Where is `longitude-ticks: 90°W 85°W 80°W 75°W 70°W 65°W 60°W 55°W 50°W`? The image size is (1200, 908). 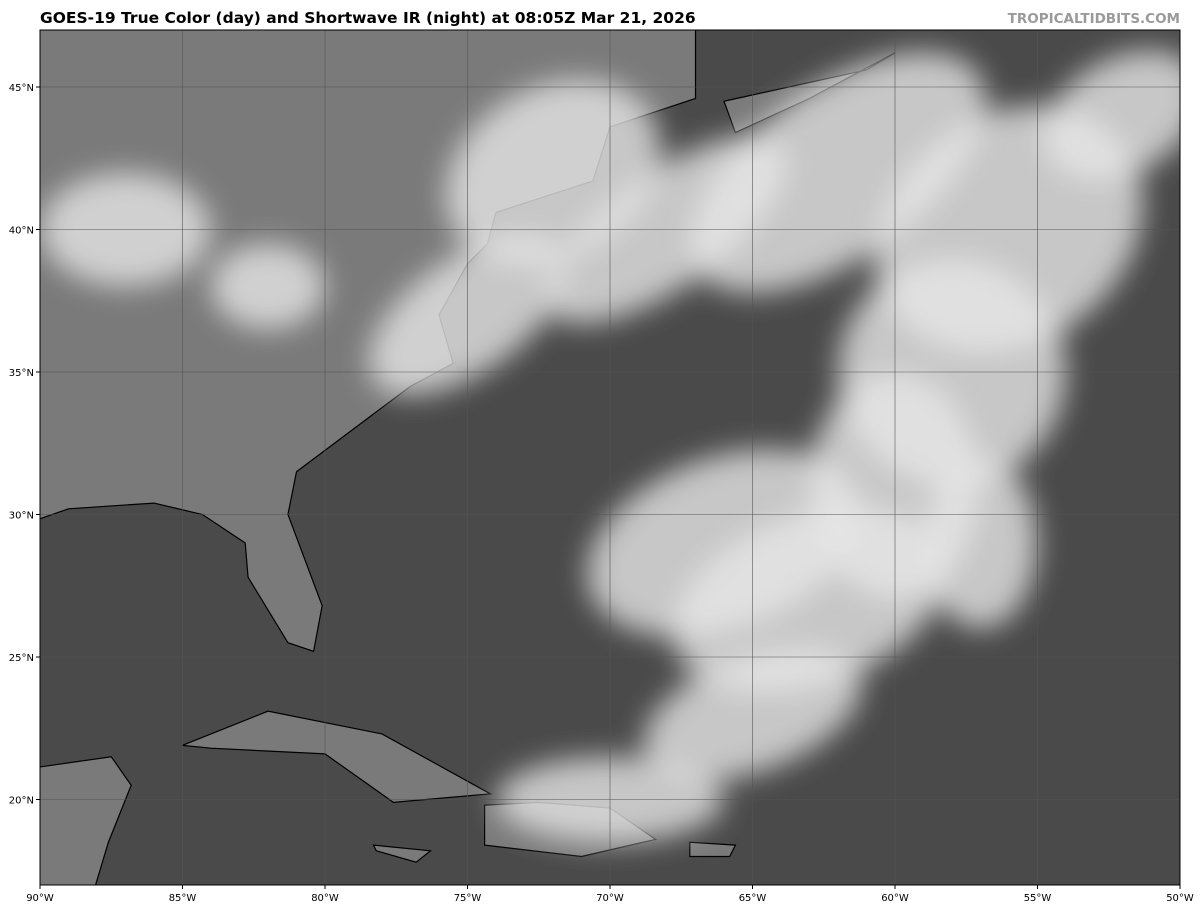
longitude-ticks: 90°W 85°W 80°W 75°W 70°W 65°W 60°W 55°W 50°W is located at coordinates (610, 894).